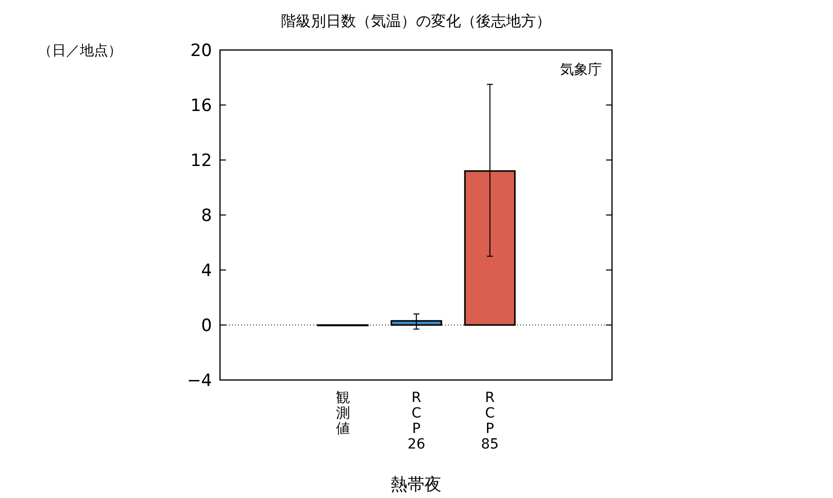 The image size is (833, 498). I want to click on y-tick-label: 20, so click(201, 51).